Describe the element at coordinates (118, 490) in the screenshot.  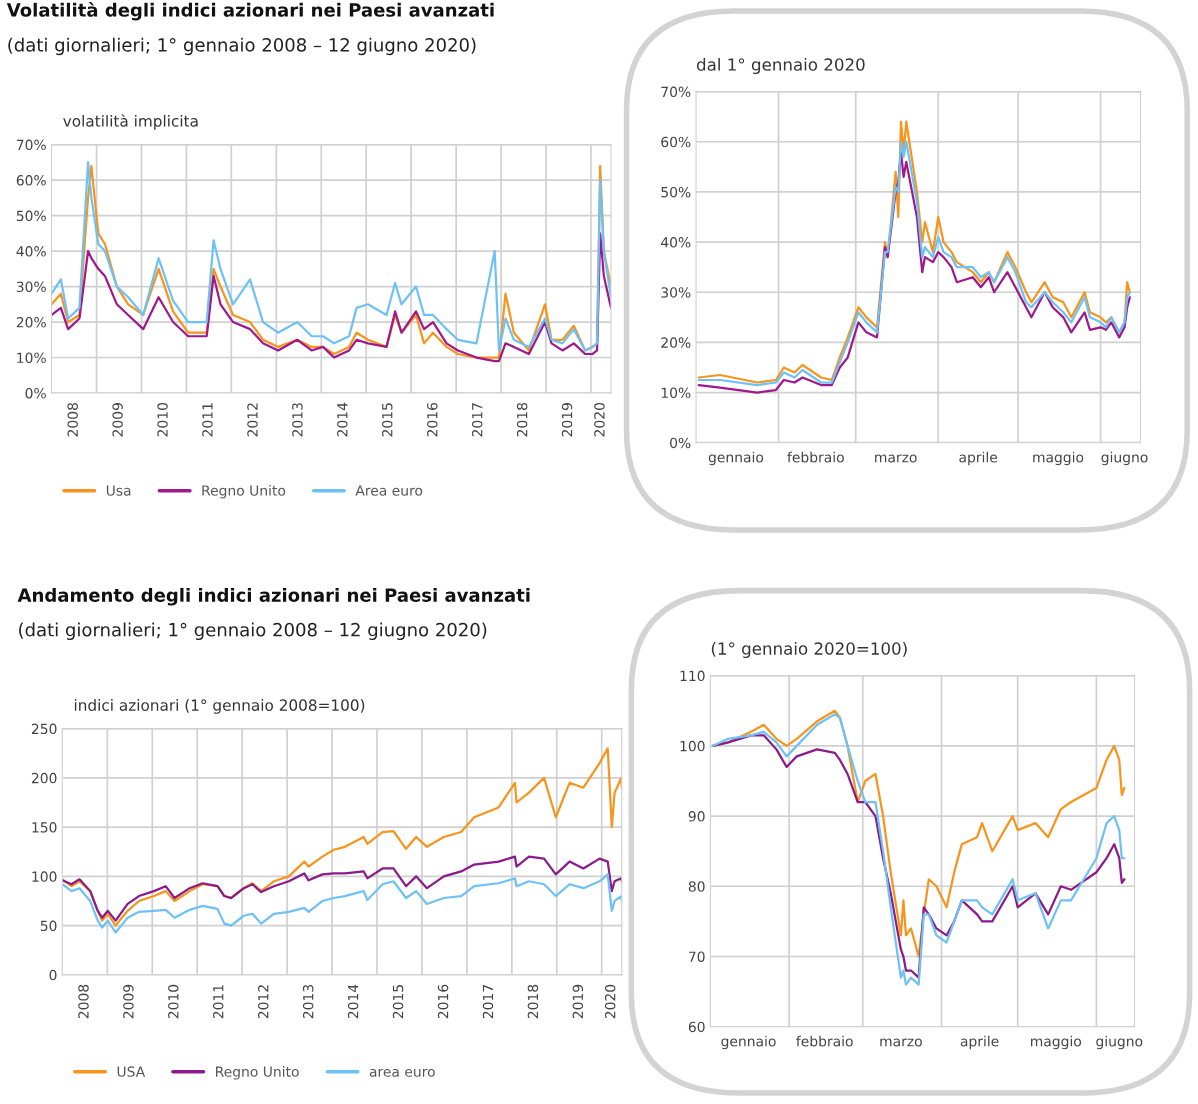
I see `legend-label: Usa` at that location.